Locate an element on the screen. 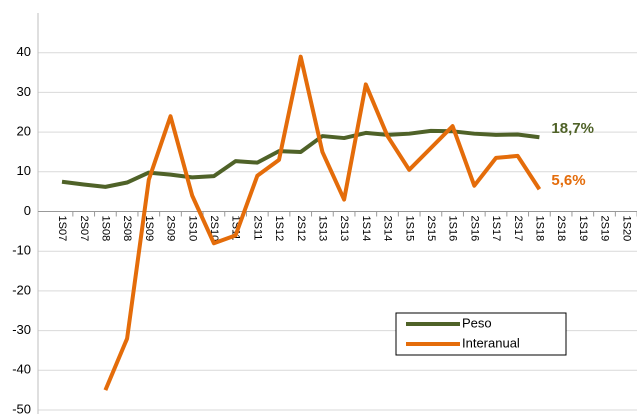 This screenshot has width=637, height=414. y-tick-label: 20 is located at coordinates (24, 131).